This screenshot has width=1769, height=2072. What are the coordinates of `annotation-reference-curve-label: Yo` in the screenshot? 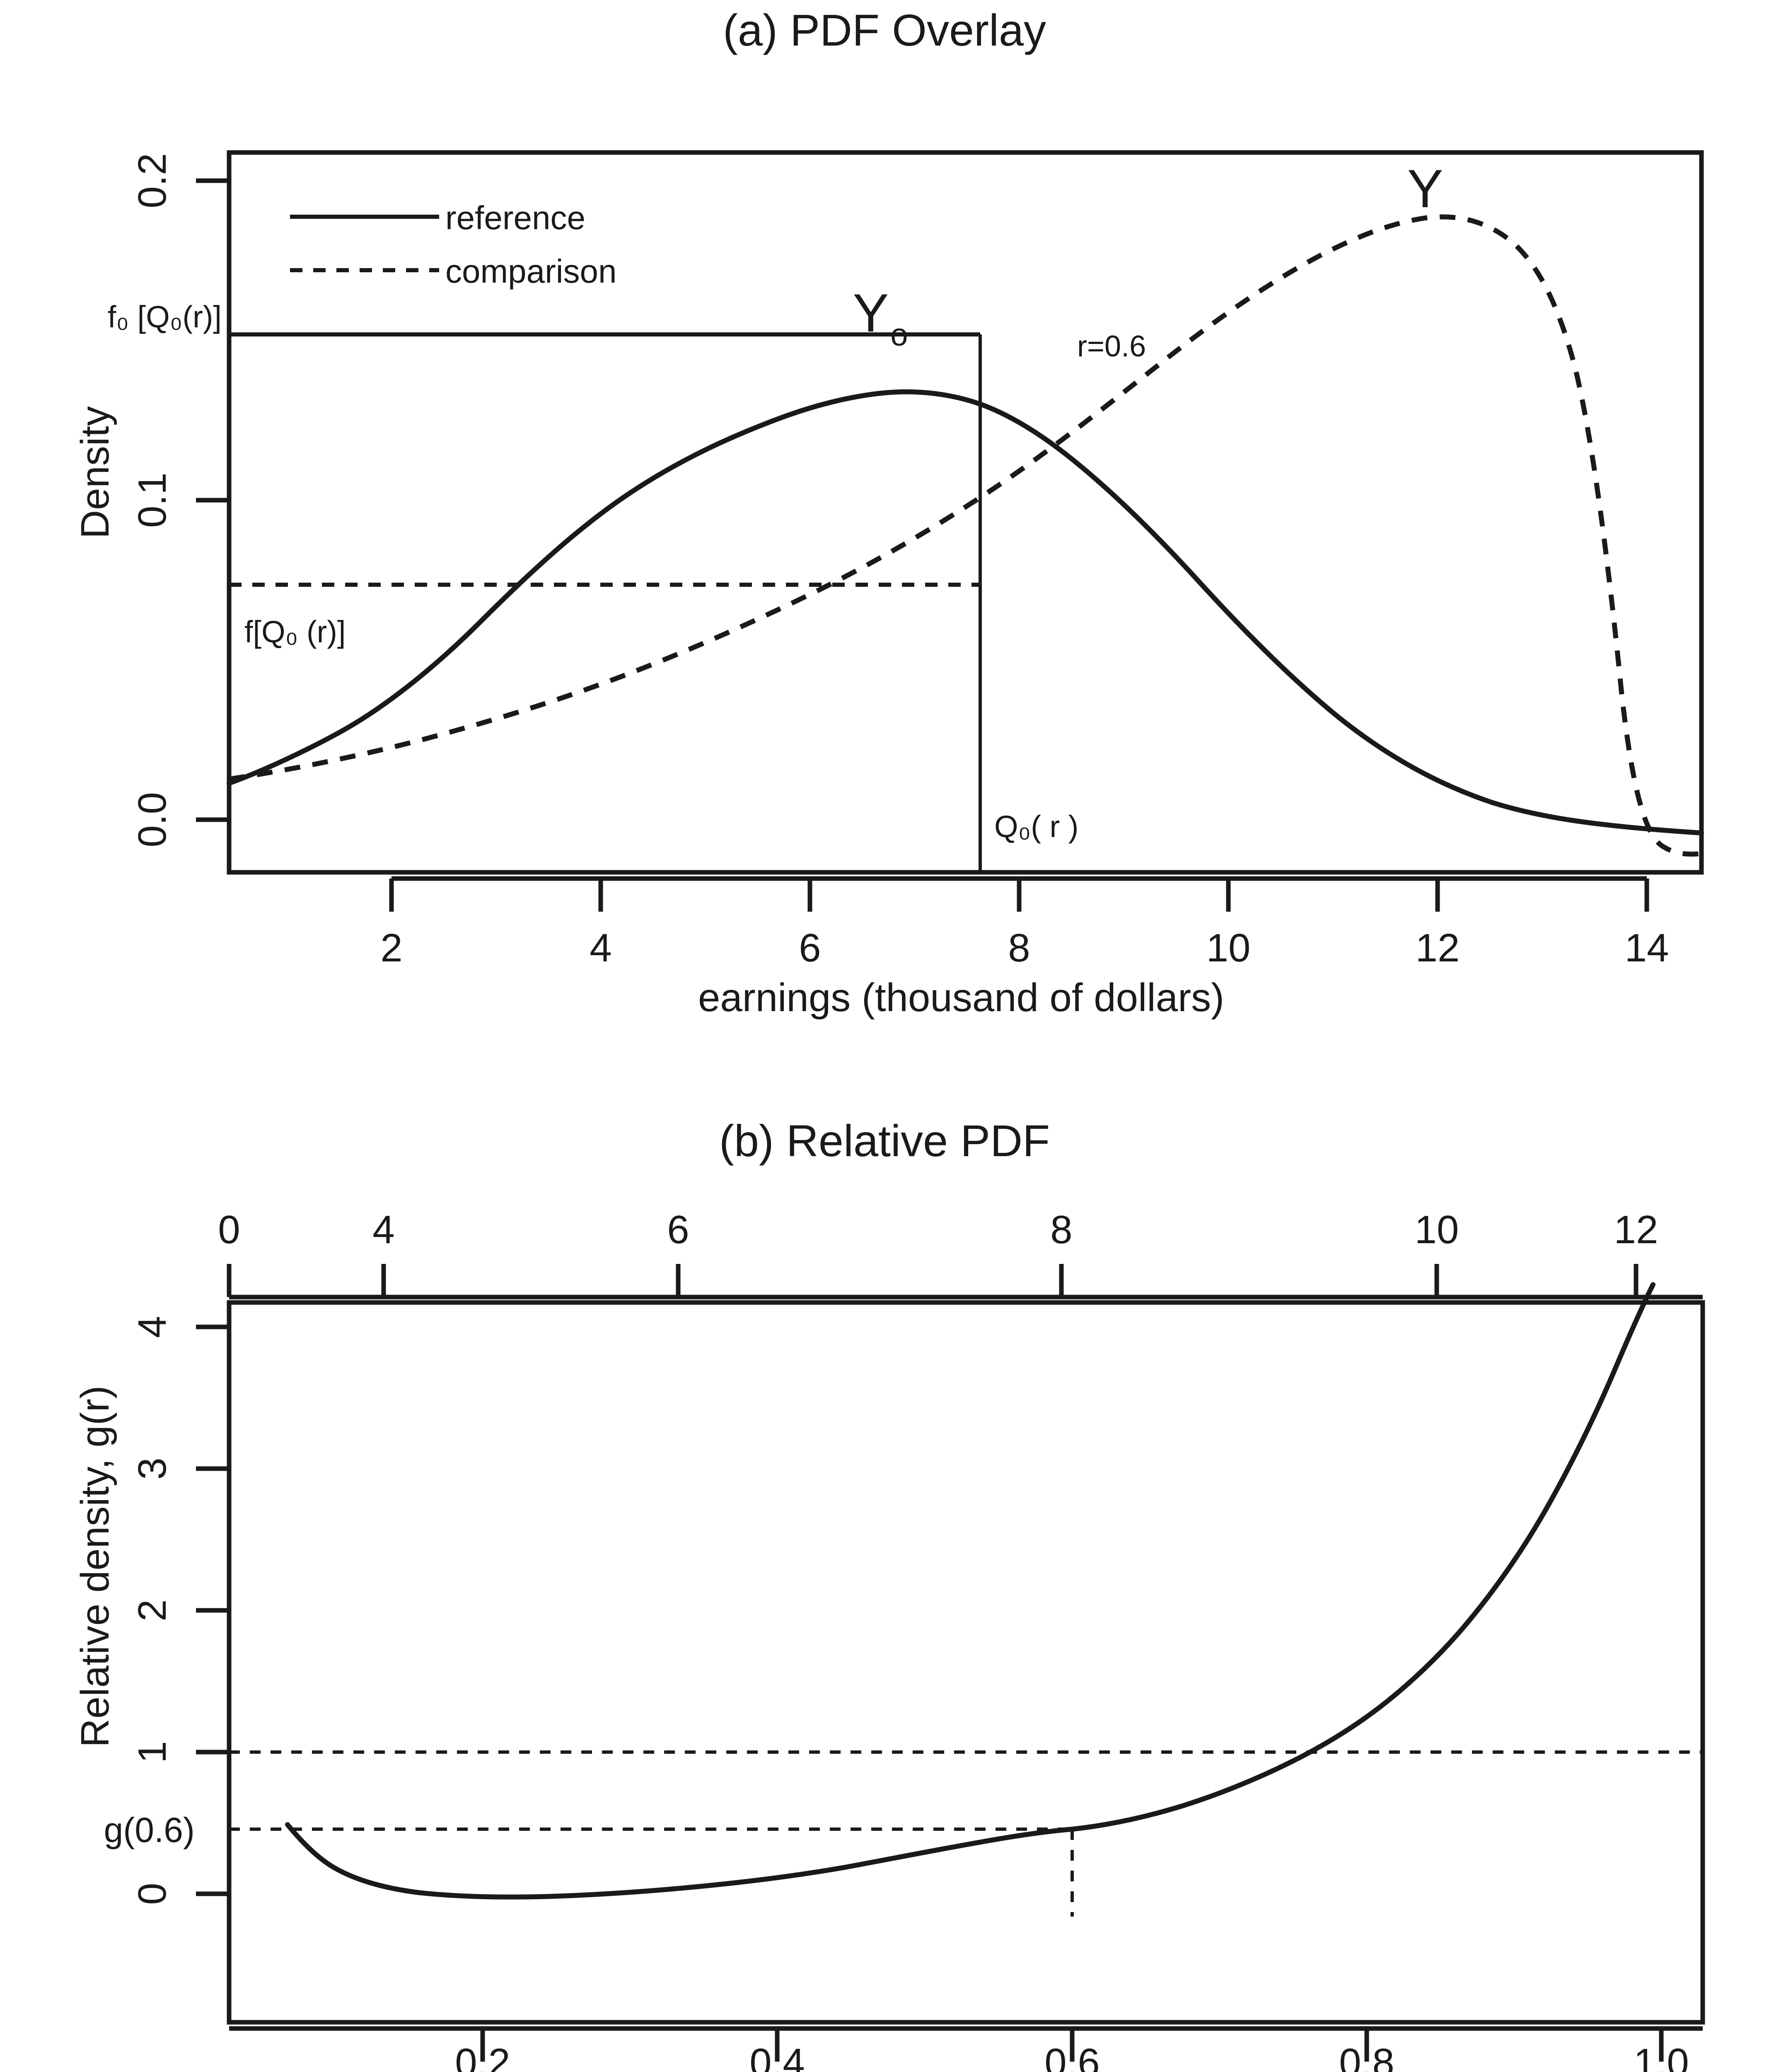 It's located at (881, 318).